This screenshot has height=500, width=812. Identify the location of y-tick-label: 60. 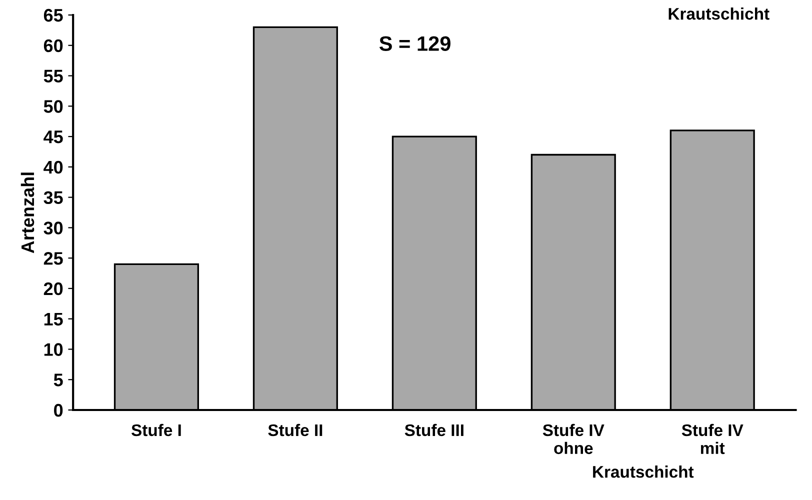
(53, 45).